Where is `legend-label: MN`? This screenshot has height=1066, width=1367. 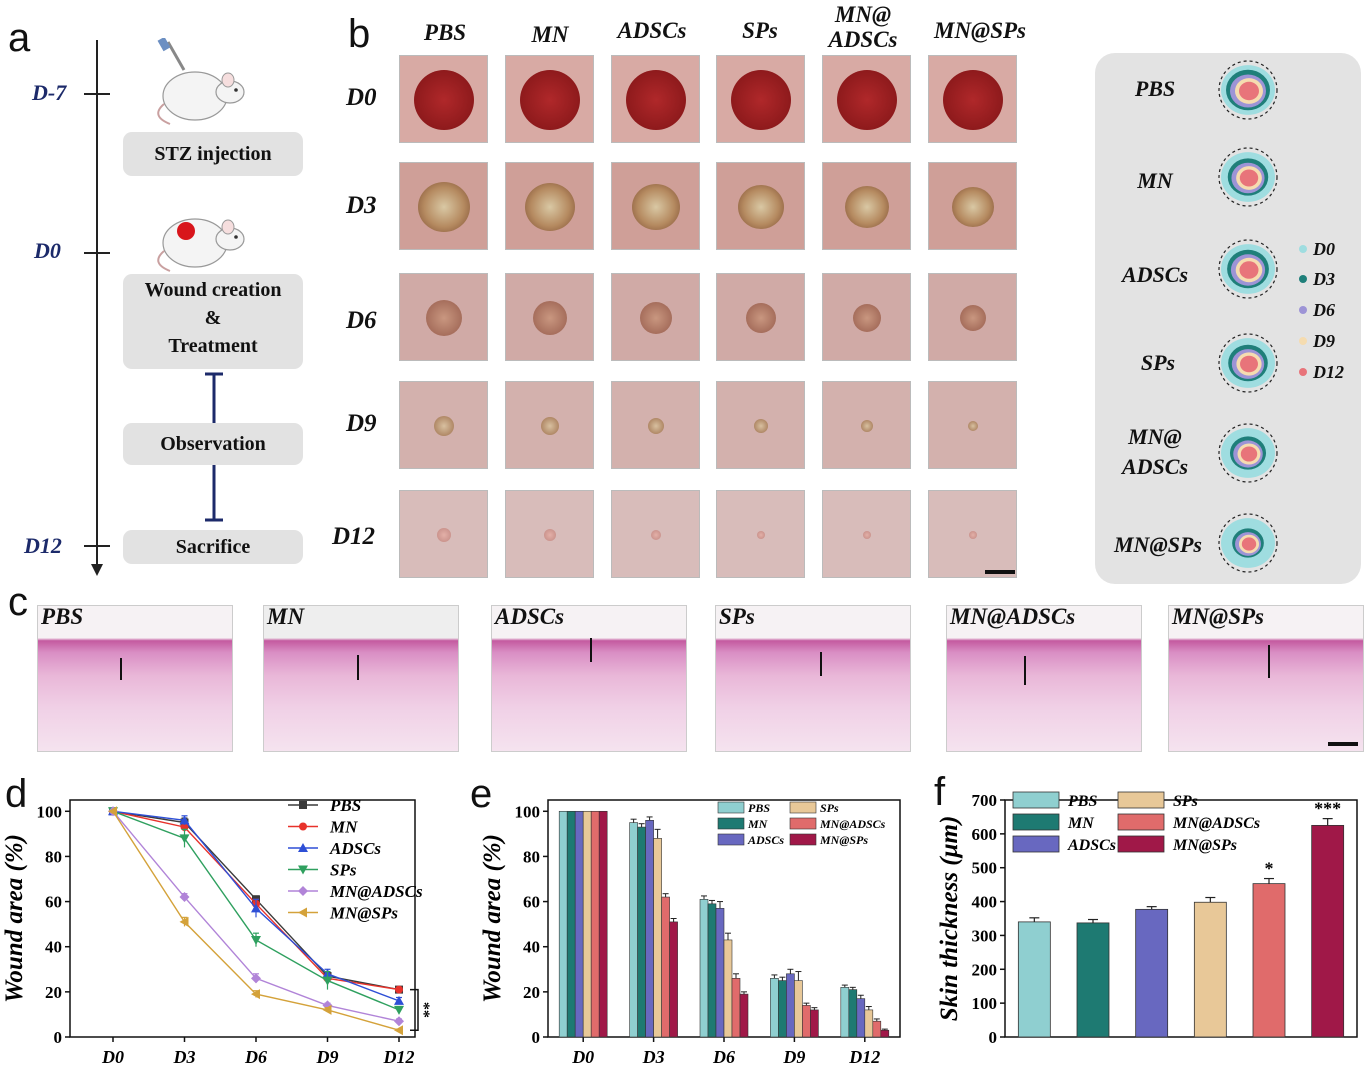
legend-label: MN is located at coordinates (1081, 823).